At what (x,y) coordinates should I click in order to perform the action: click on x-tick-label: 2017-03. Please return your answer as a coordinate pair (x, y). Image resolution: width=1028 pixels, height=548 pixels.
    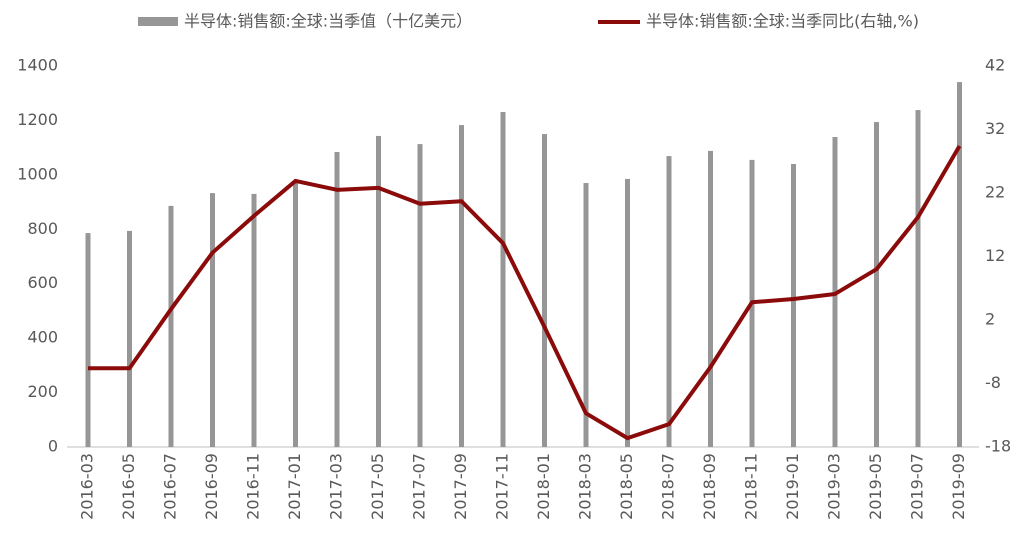
    Looking at the image, I should click on (336, 486).